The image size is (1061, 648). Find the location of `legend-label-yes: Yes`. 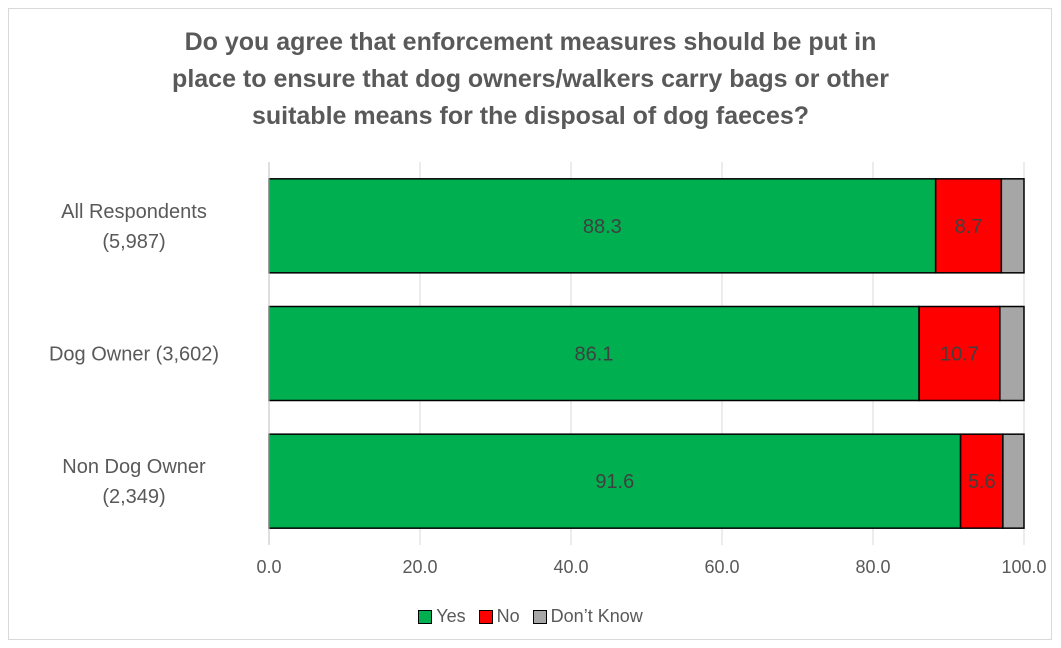

legend-label-yes: Yes is located at coordinates (451, 616).